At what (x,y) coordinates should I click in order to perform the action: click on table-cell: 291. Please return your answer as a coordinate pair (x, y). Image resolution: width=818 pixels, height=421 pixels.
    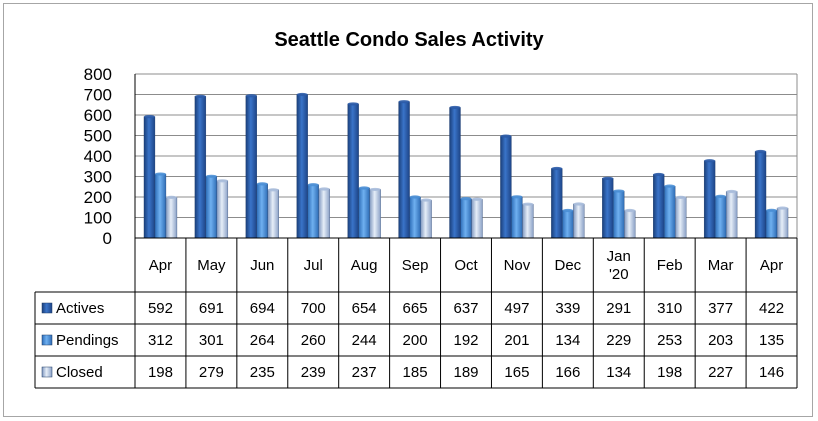
    Looking at the image, I should click on (618, 308).